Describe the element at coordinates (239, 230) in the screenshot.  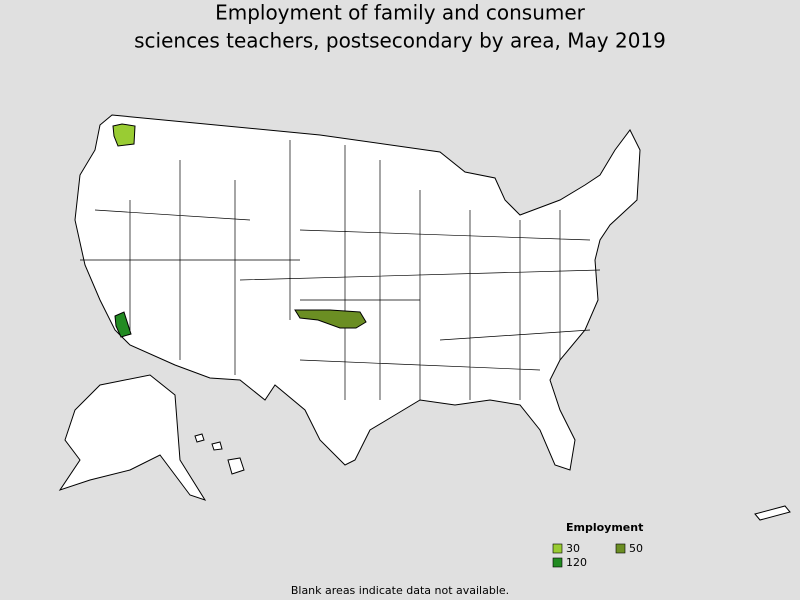
I see `highlighted-areas` at that location.